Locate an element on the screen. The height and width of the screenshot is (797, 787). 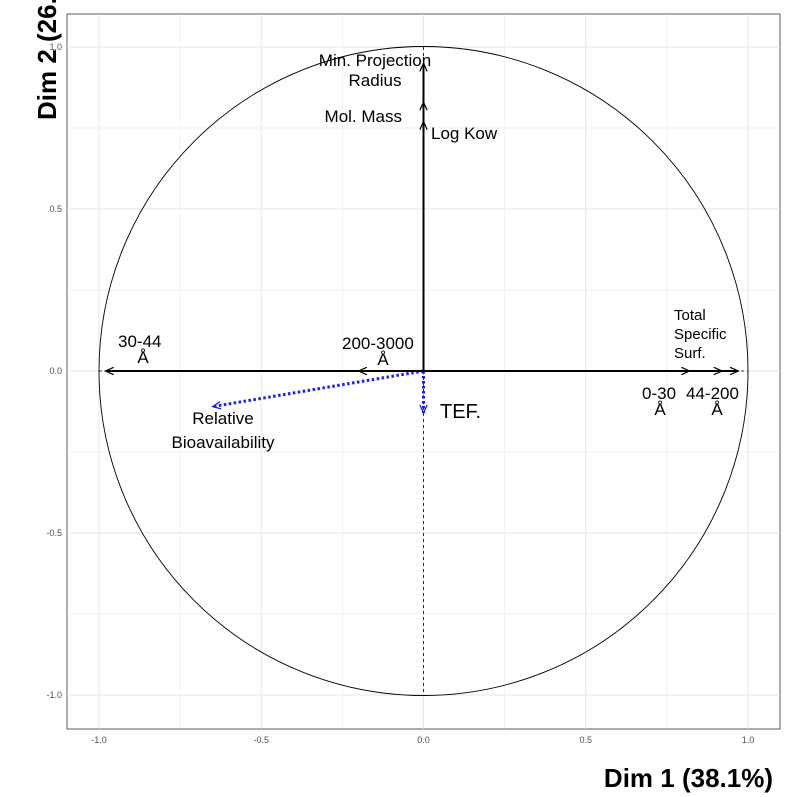
active-vector-5-head is located at coordinates (734, 371).